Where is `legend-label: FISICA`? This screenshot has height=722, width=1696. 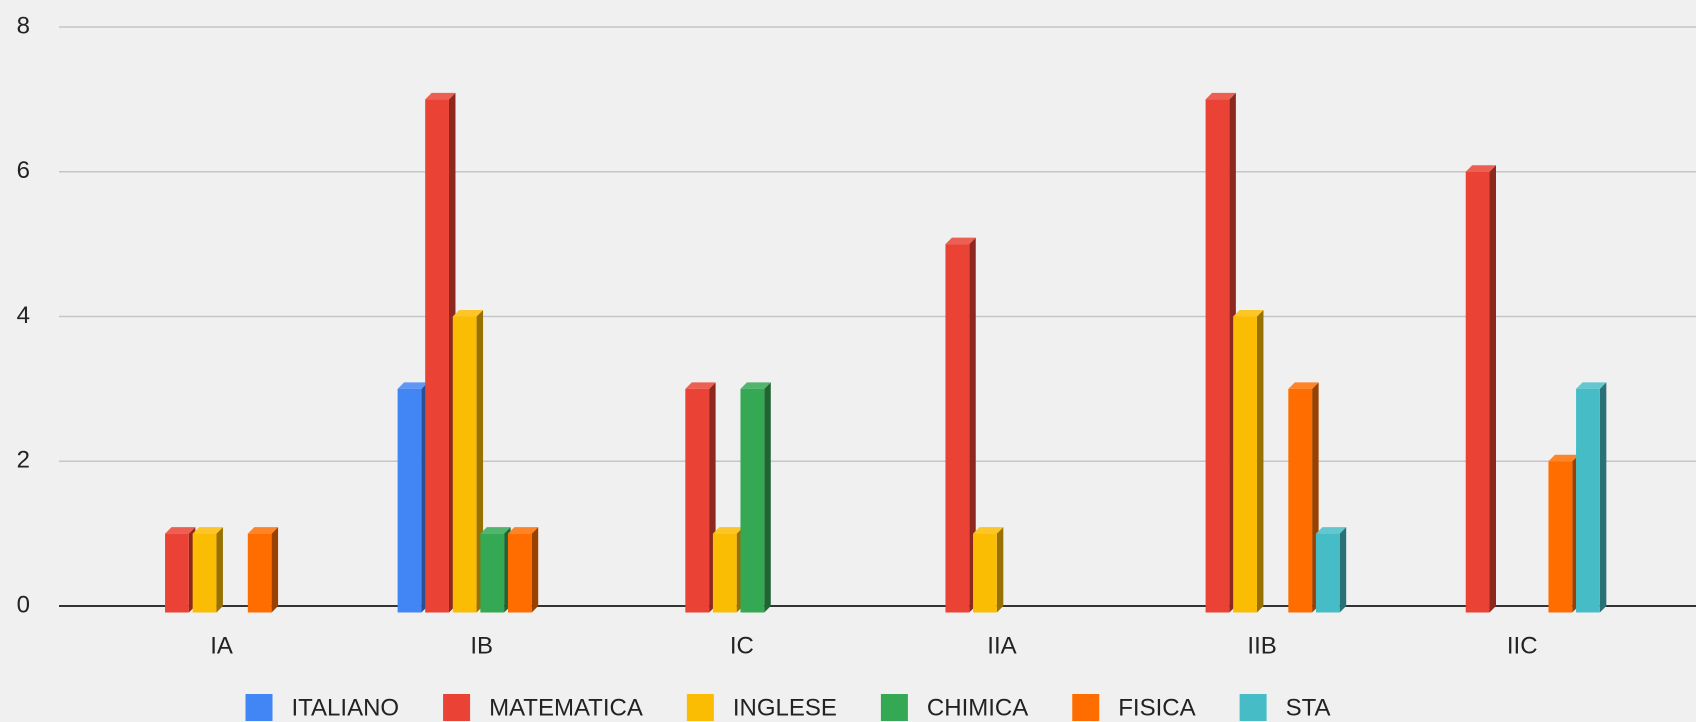
legend-label: FISICA is located at coordinates (1156, 707).